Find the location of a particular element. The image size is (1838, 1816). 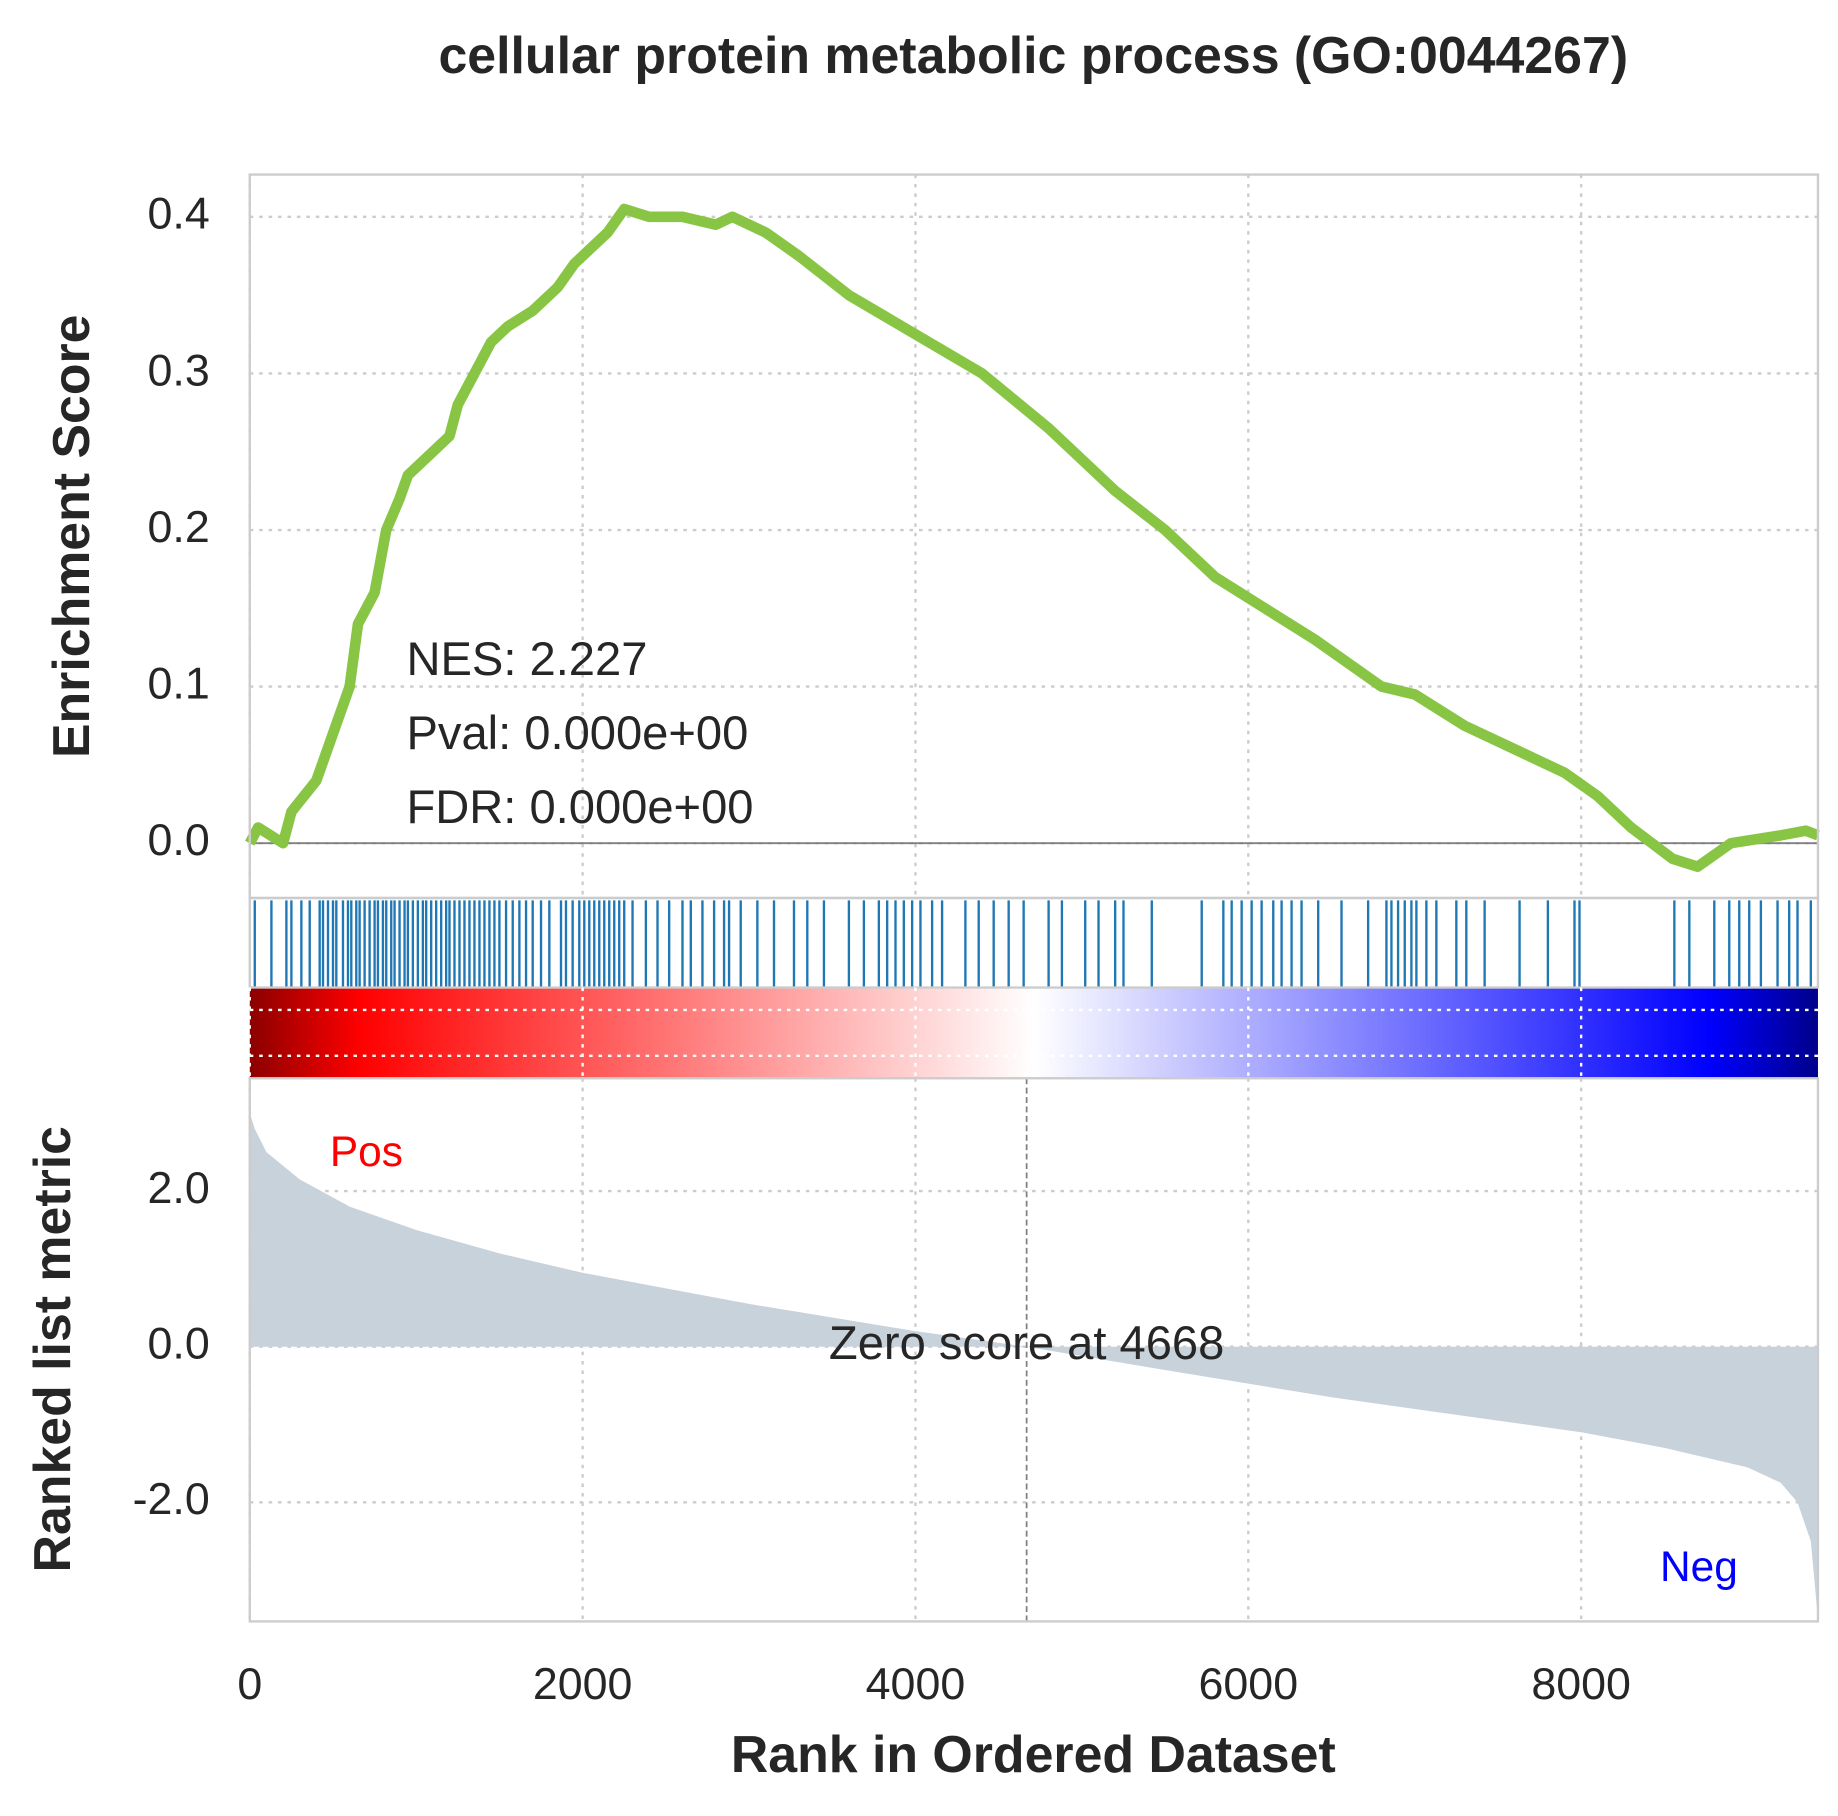

y-tick-label: 0.1 is located at coordinates (178, 683).